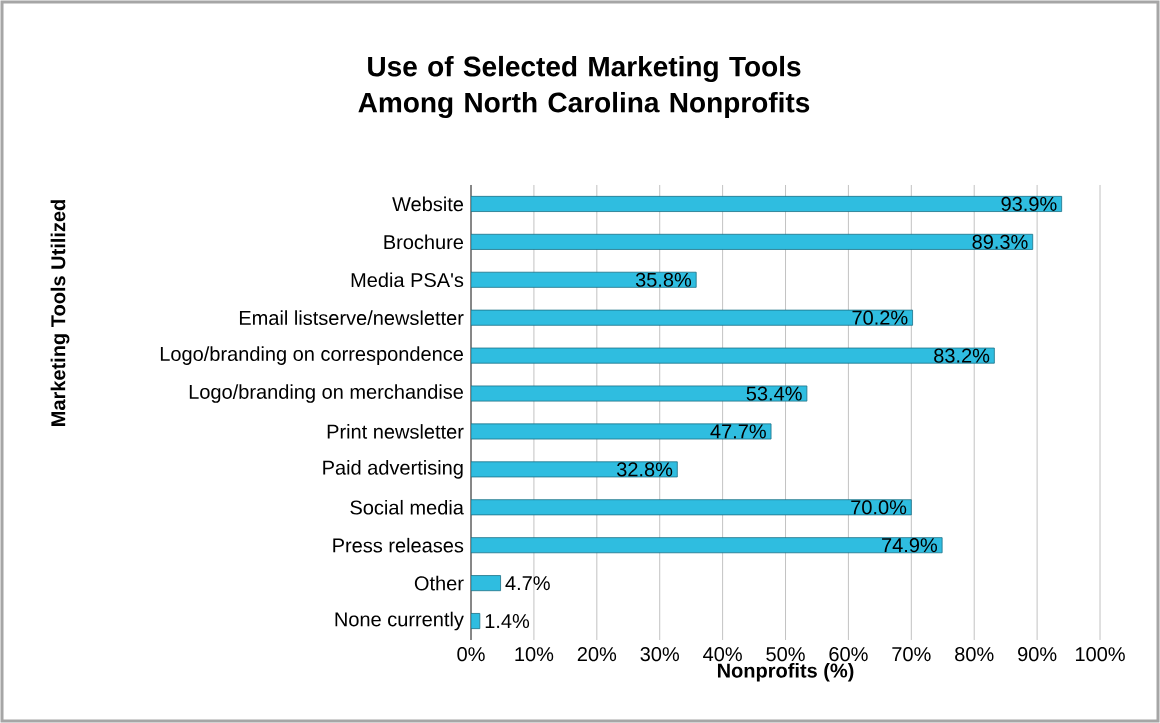 The height and width of the screenshot is (723, 1160). Describe the element at coordinates (1000, 241) in the screenshot. I see `data-label: 89.3%` at that location.